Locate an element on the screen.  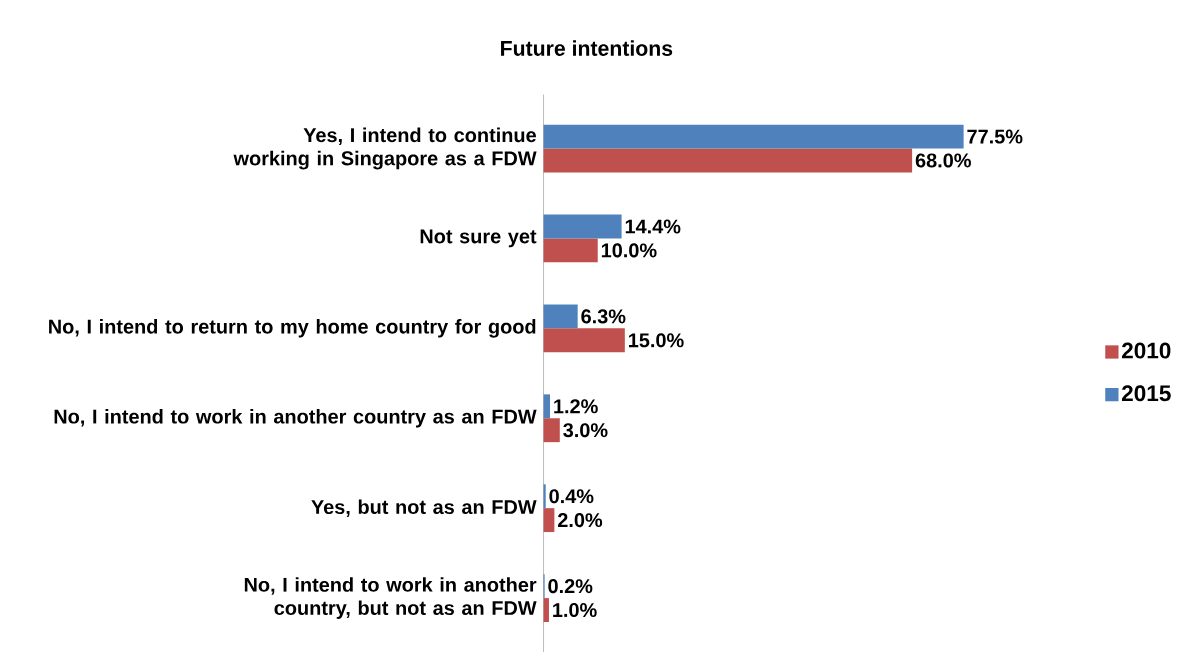
data-label: 77.5% is located at coordinates (995, 136).